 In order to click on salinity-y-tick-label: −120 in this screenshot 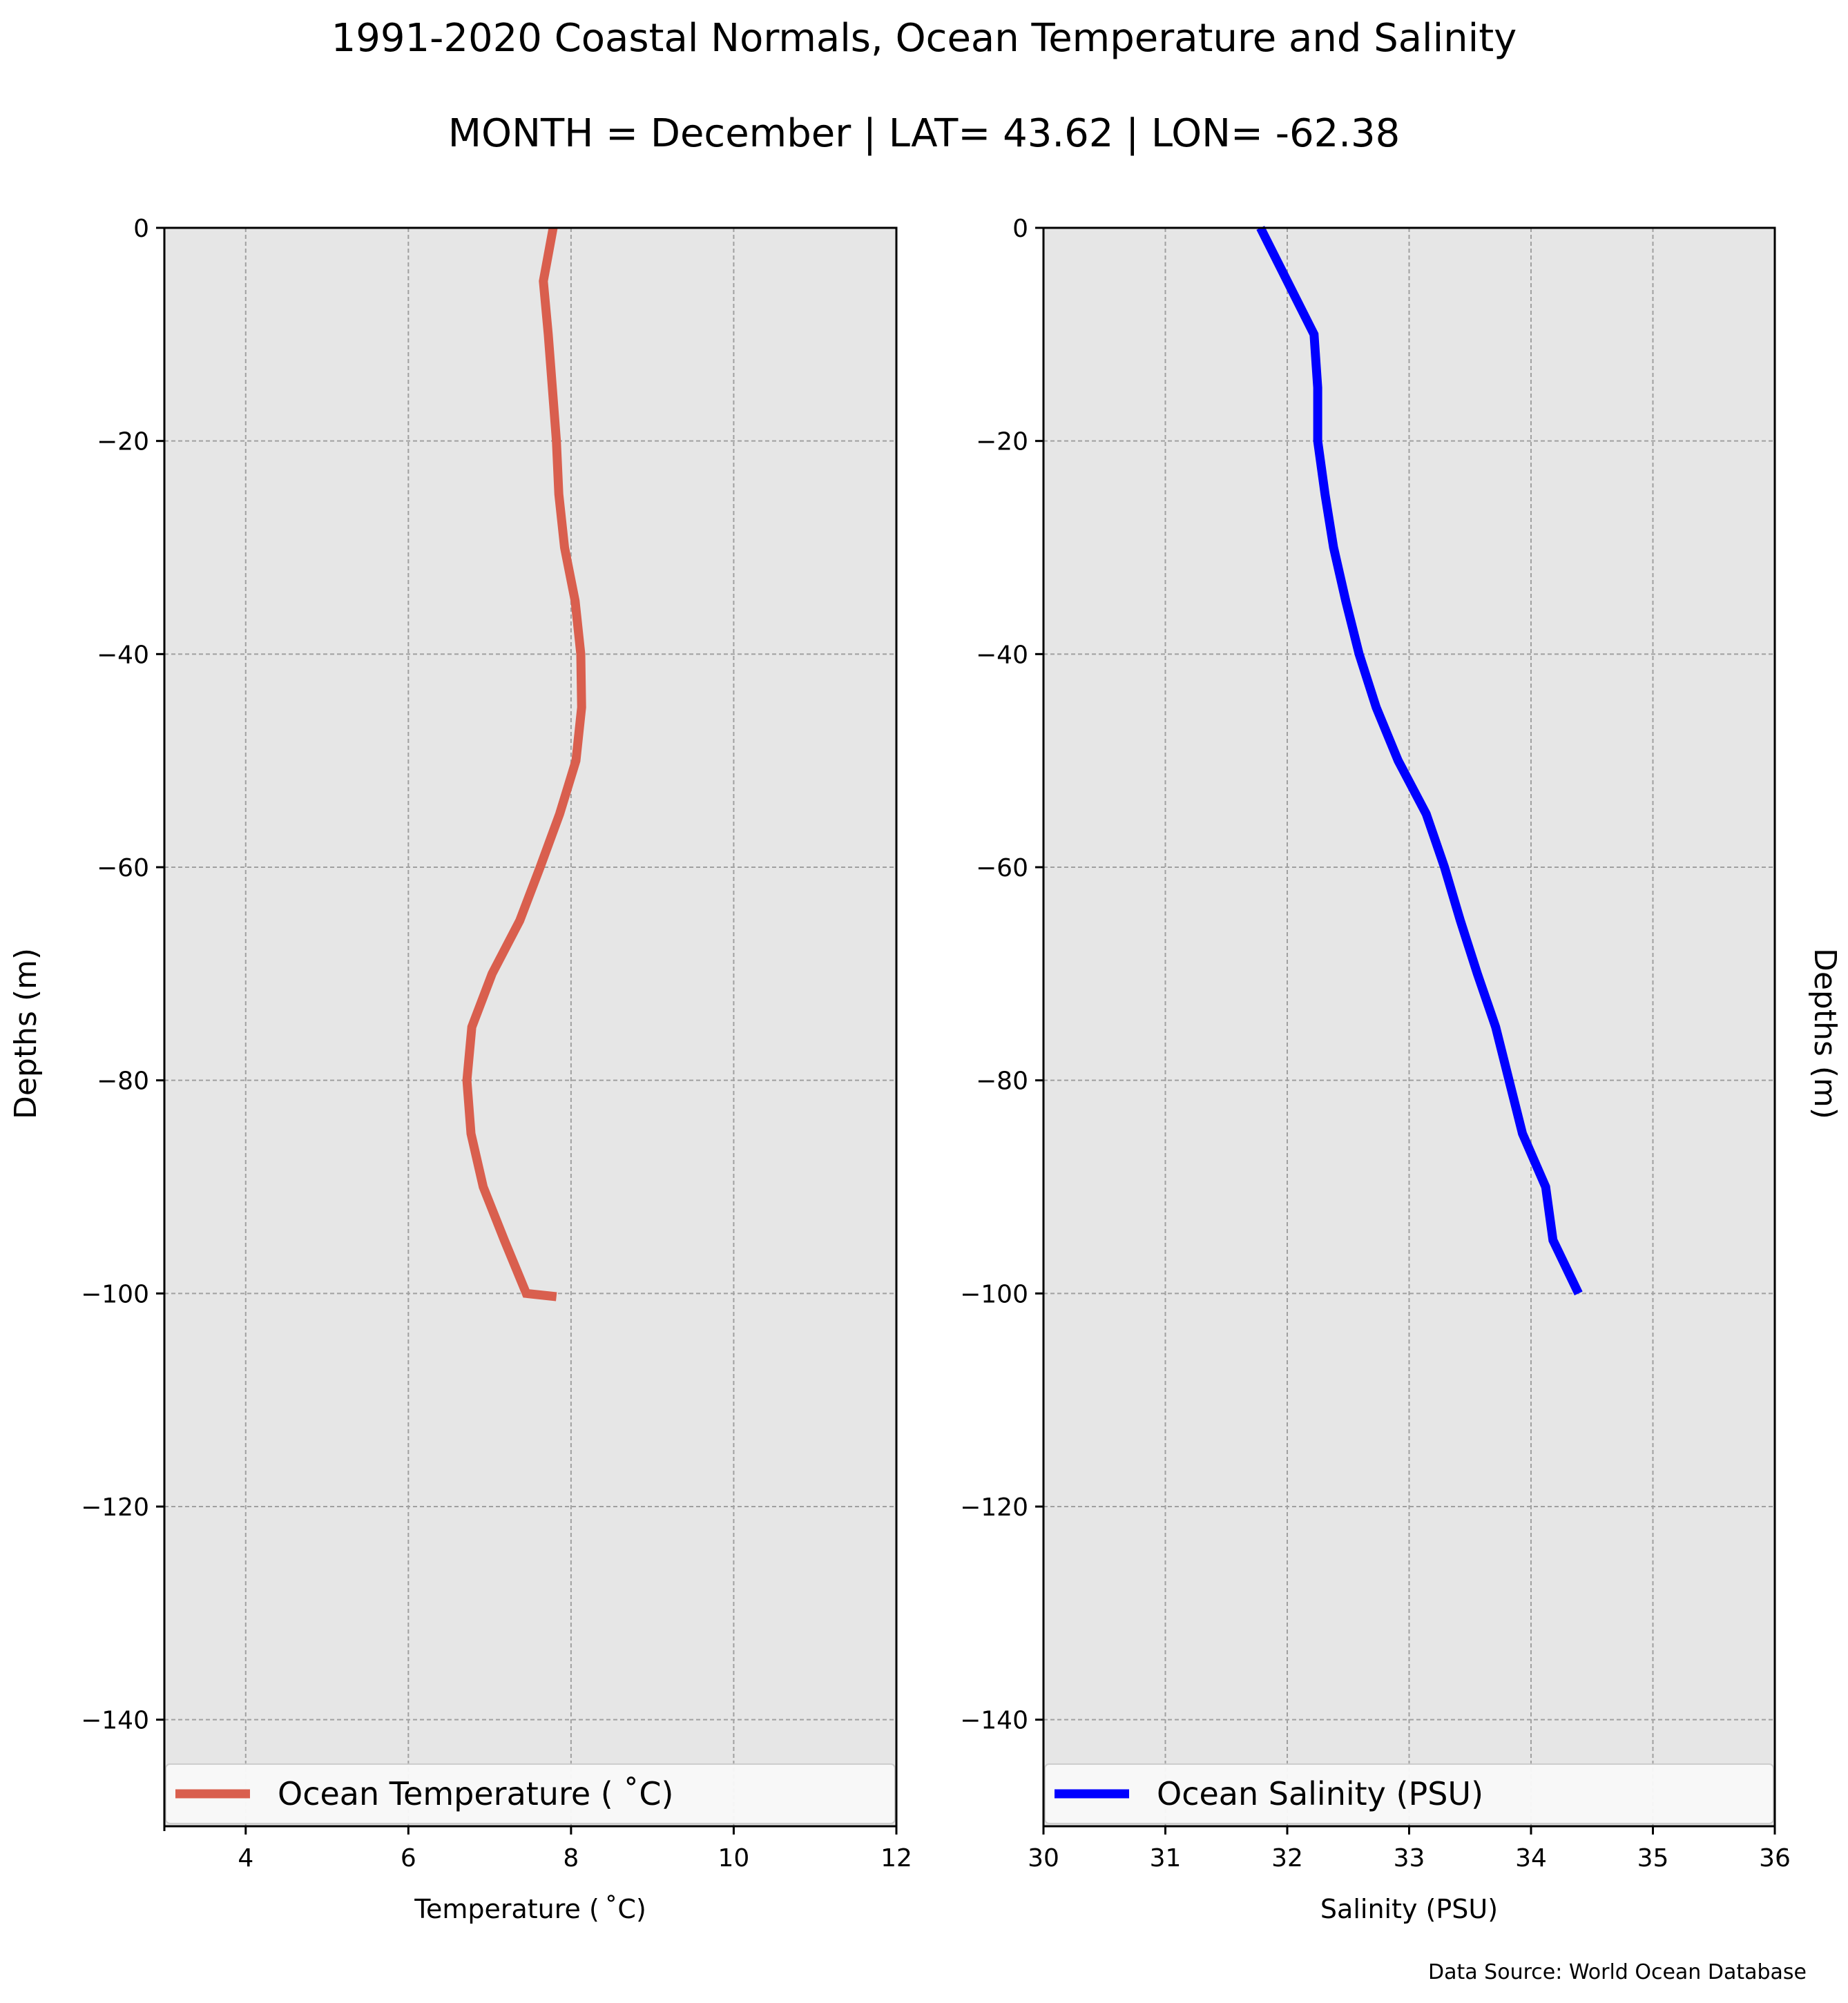, I will do `click(994, 1507)`.